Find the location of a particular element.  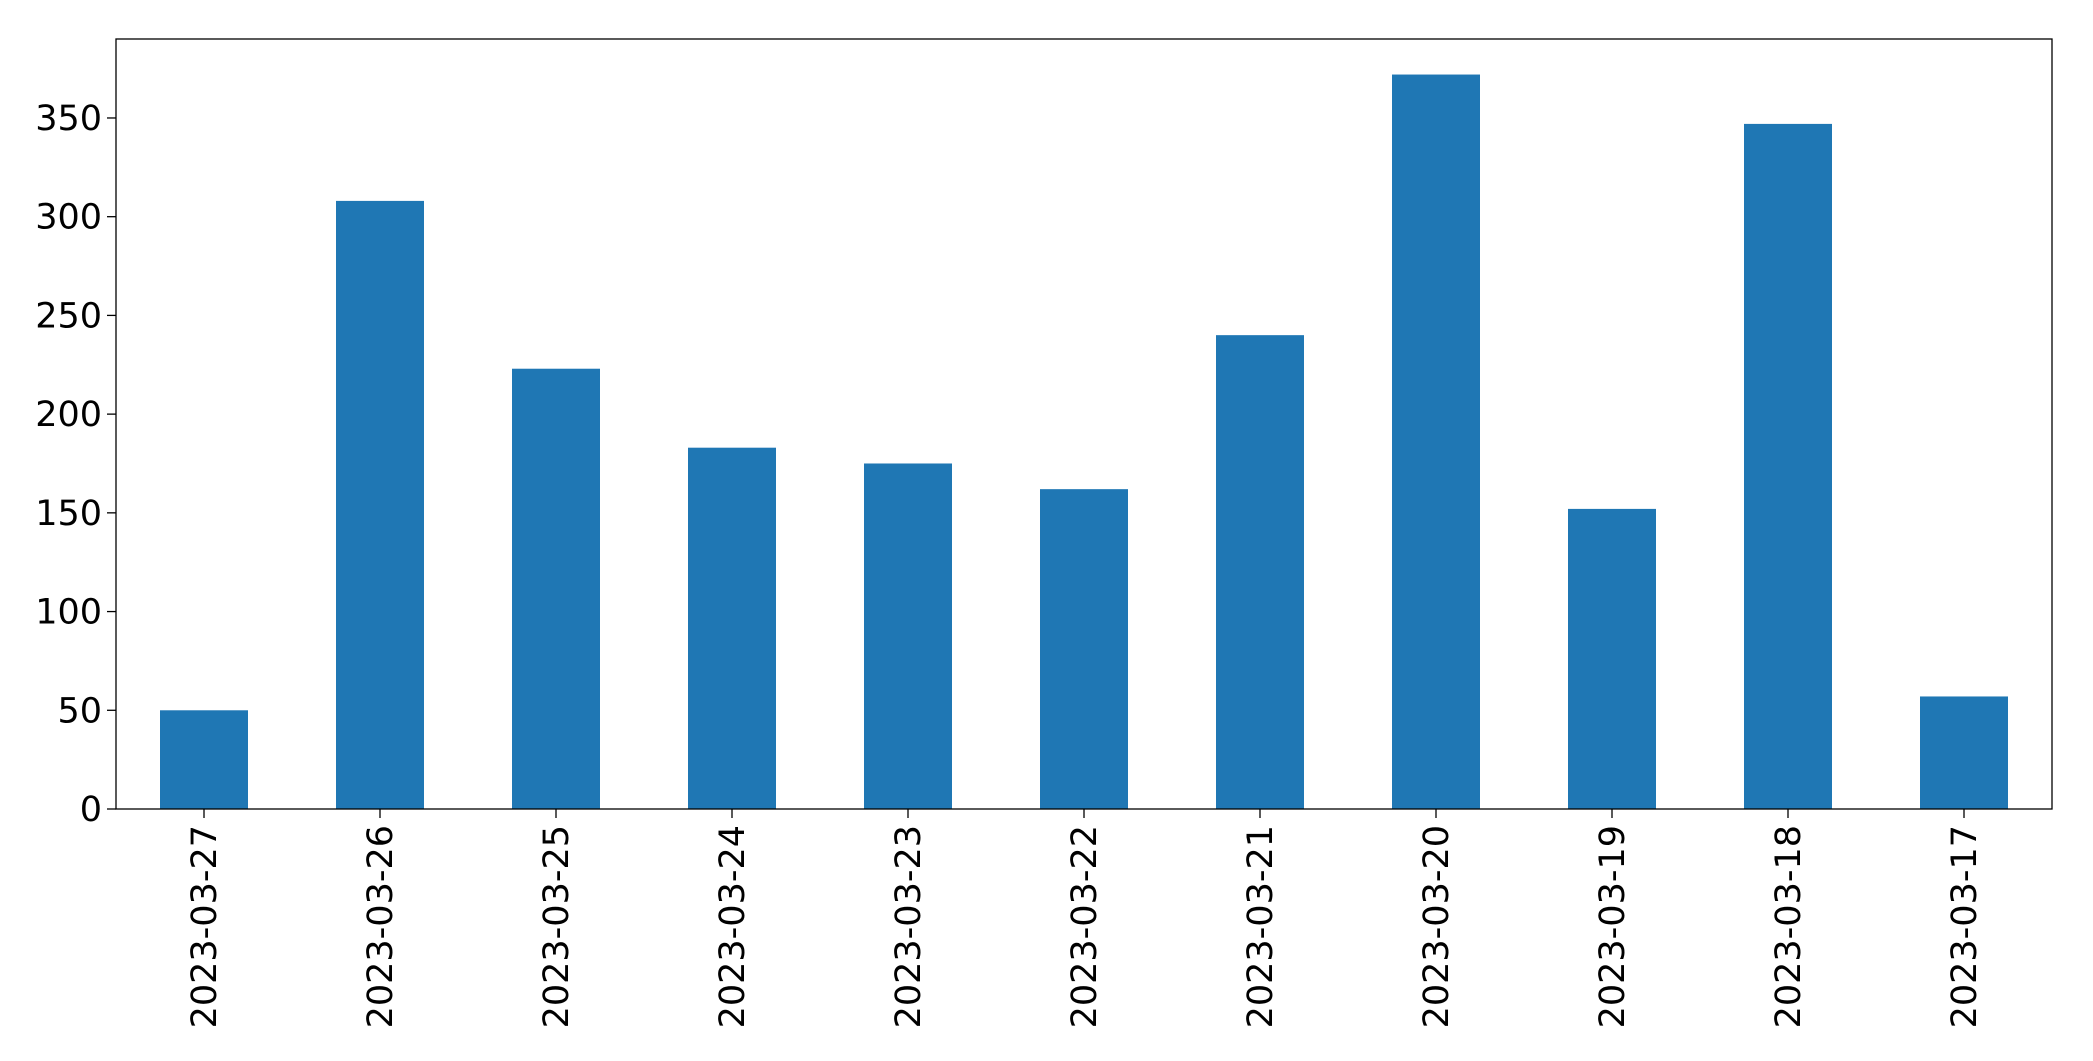

x-tick-label: 2023-03-24 is located at coordinates (733, 926).